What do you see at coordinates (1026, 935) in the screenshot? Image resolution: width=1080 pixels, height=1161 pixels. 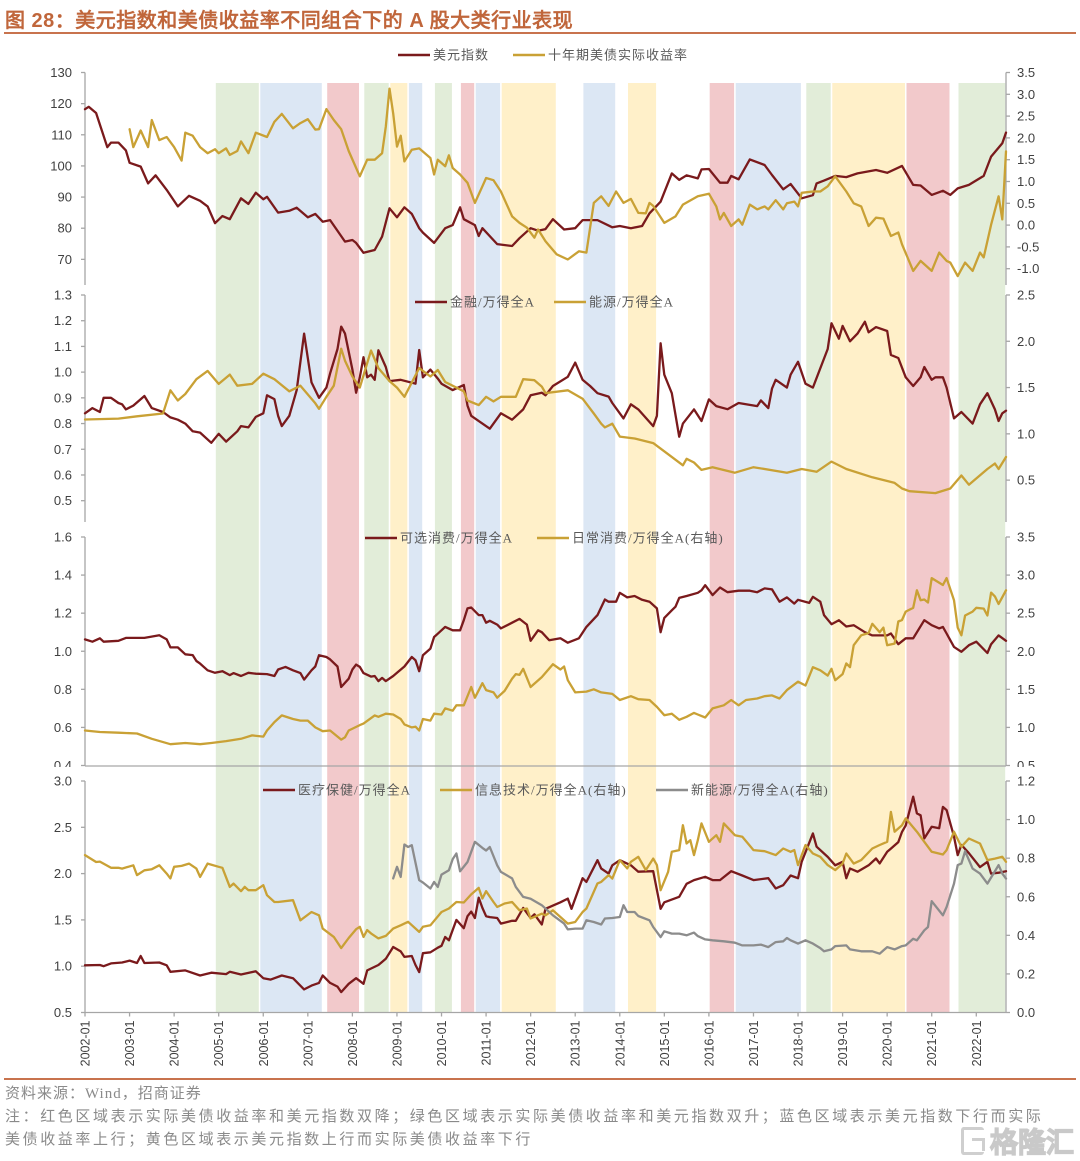 I see `right-axis-tick-label: 0.4` at bounding box center [1026, 935].